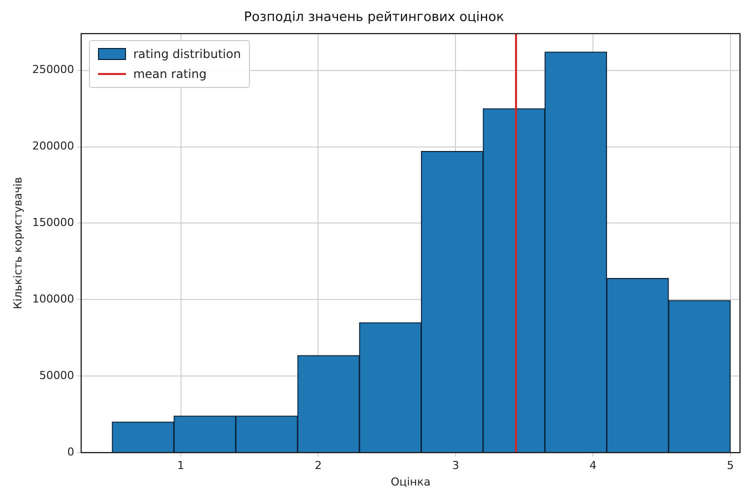 This screenshot has height=491, width=754. What do you see at coordinates (53, 69) in the screenshot?
I see `y-tick-label: 250000` at bounding box center [53, 69].